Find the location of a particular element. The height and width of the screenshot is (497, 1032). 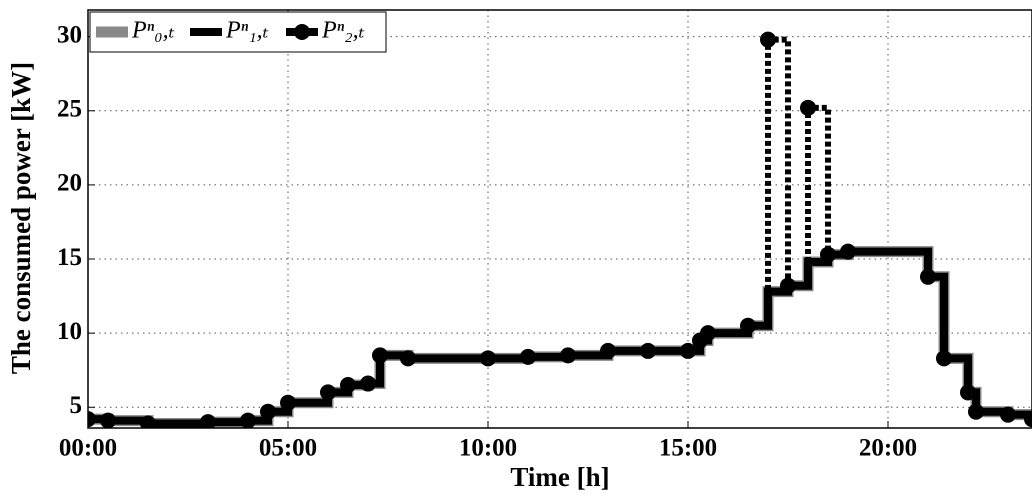

x-tick-label: 05:00 is located at coordinates (288, 448).